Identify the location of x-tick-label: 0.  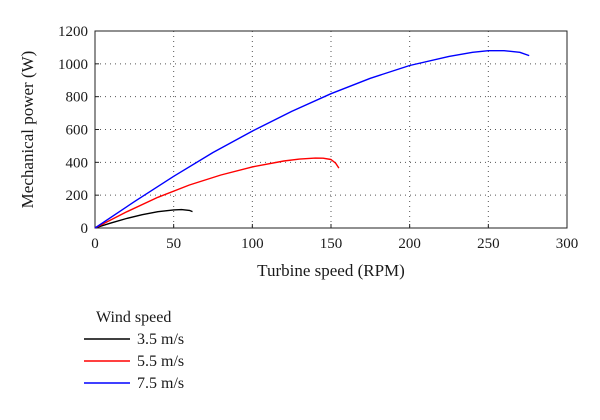
(95, 244).